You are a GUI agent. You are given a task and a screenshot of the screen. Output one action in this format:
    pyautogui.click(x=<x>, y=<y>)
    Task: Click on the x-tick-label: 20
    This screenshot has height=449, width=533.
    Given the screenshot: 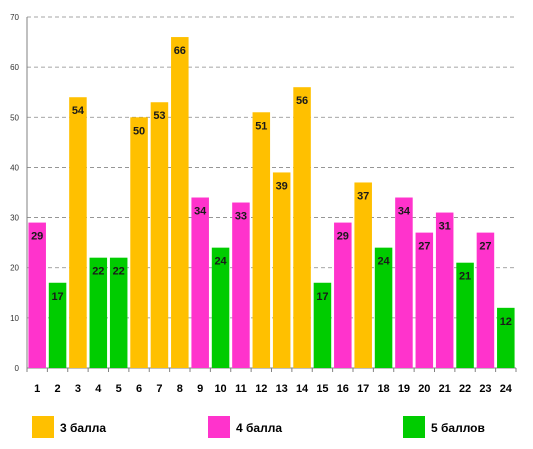 What is the action you would take?
    pyautogui.click(x=424, y=389)
    